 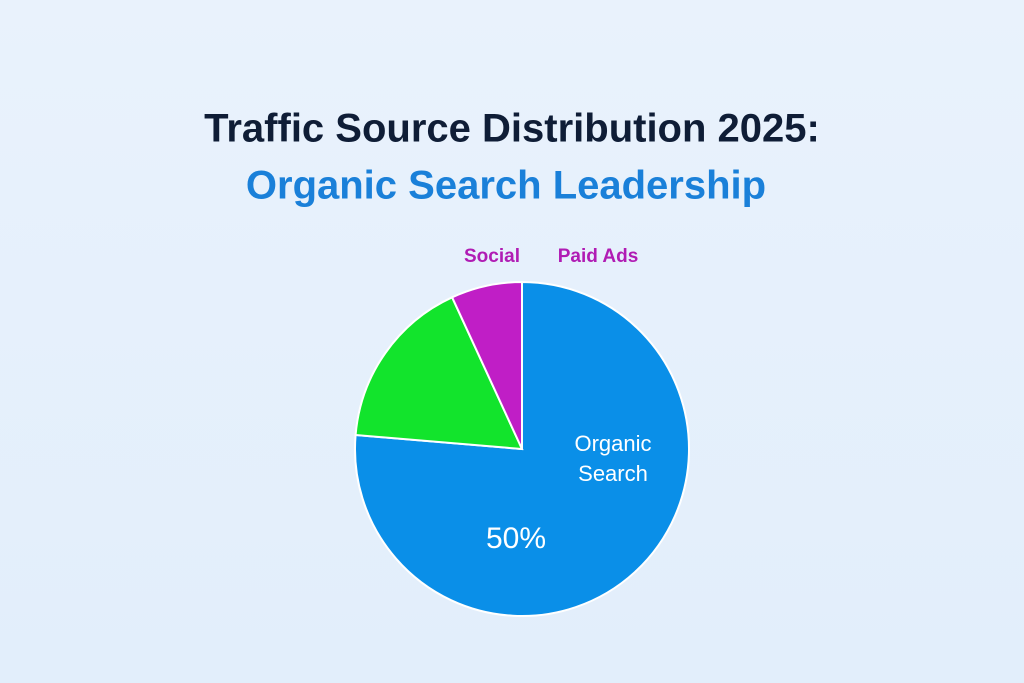 What do you see at coordinates (506, 186) in the screenshot?
I see `chart-subtitle: Organic Search Leadership` at bounding box center [506, 186].